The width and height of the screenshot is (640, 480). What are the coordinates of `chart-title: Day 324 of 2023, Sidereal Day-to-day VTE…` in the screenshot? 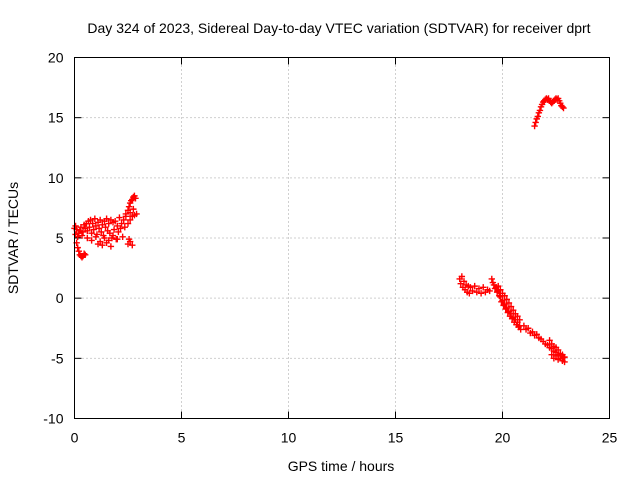 It's located at (338, 28).